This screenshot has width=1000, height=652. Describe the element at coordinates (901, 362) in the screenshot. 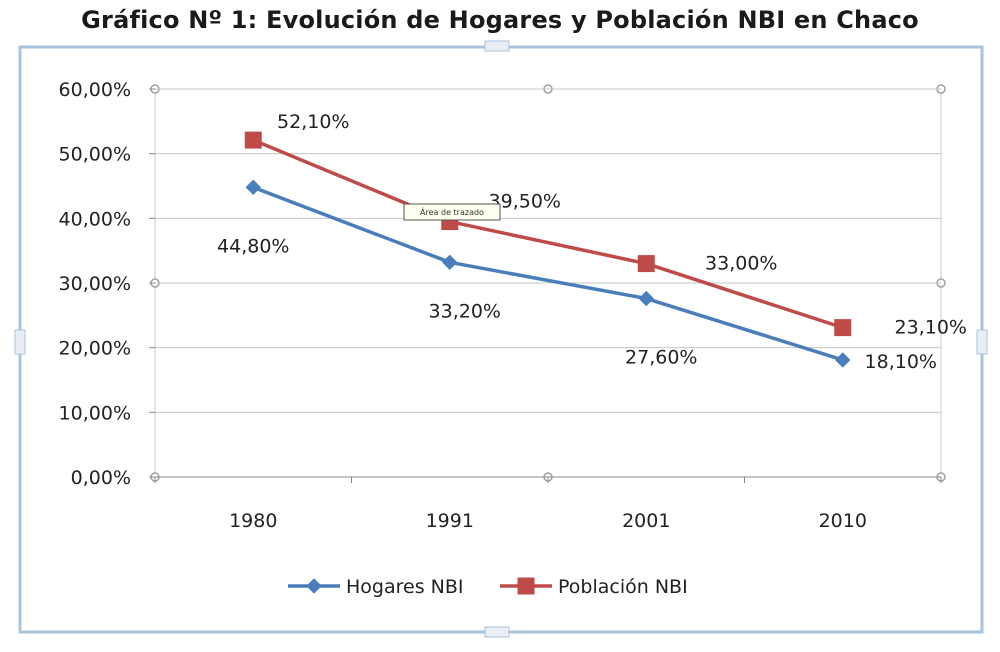

I see `data-label: 18,10%` at that location.